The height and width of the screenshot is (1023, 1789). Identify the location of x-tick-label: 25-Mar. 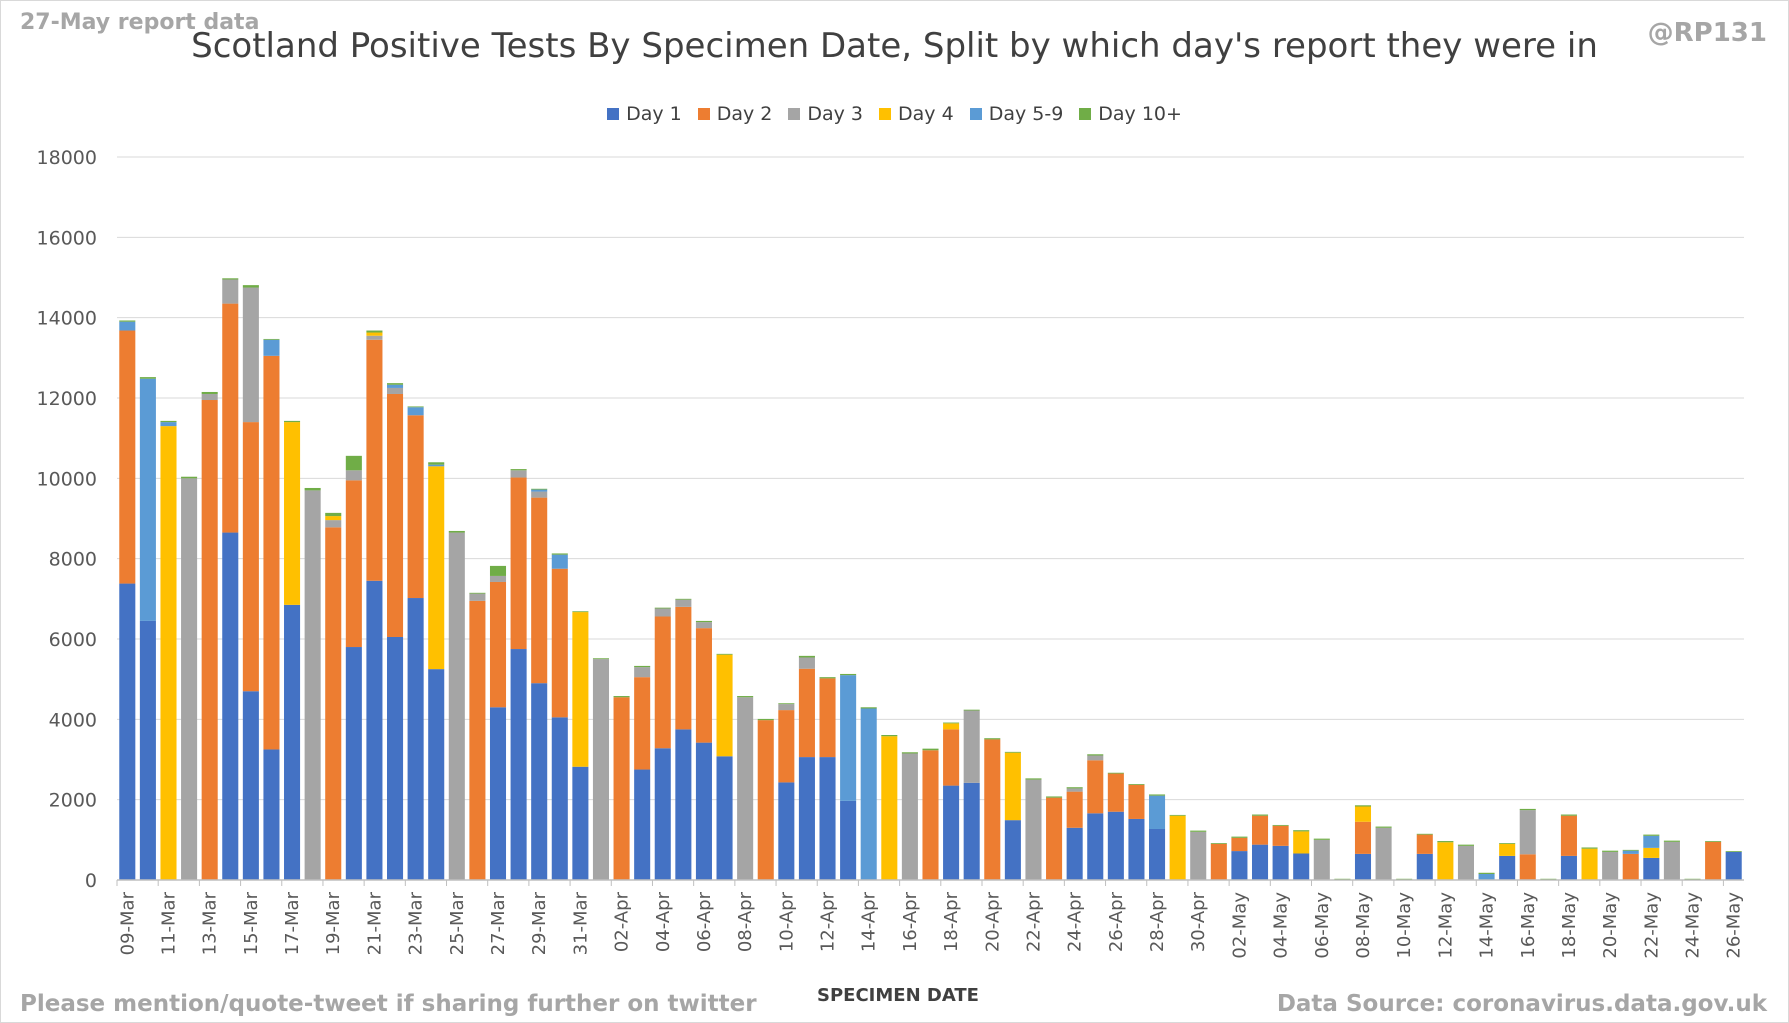
(457, 923).